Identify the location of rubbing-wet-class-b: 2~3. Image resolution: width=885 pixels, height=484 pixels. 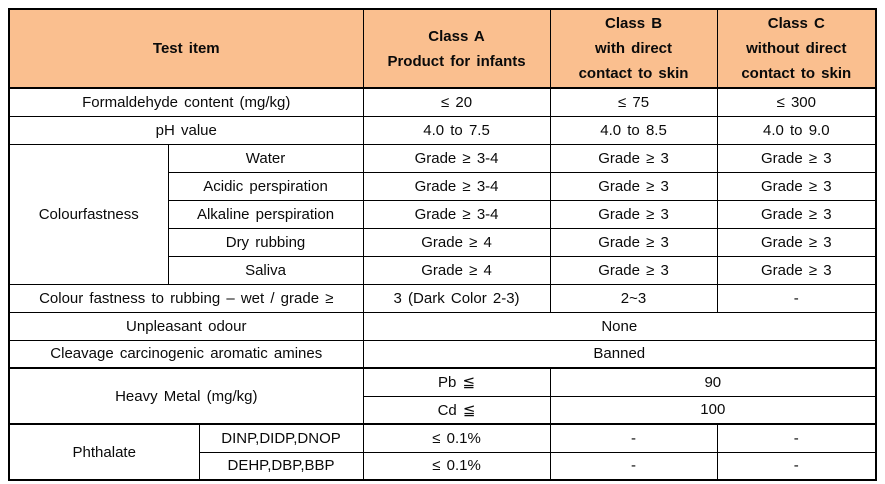
(633, 298).